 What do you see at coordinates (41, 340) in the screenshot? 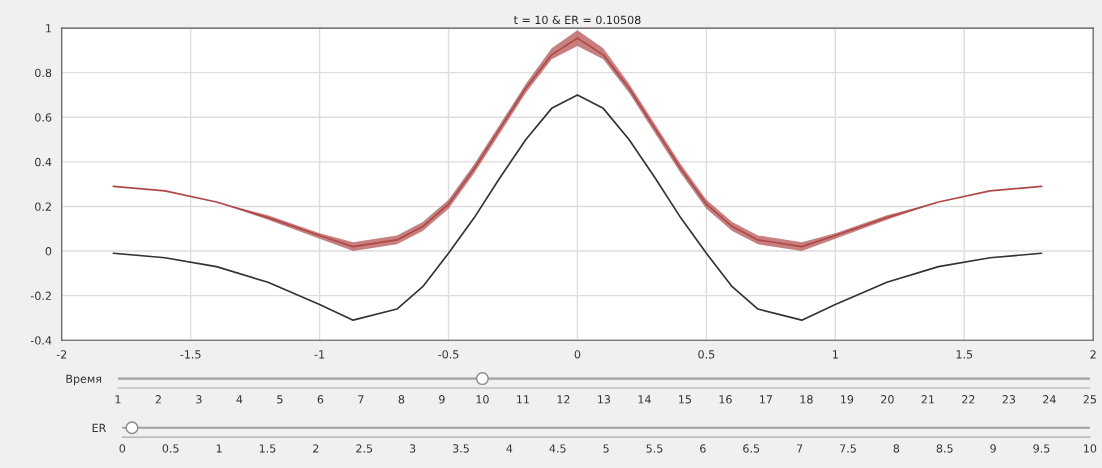
I see `y-tick-label: -0.4` at bounding box center [41, 340].